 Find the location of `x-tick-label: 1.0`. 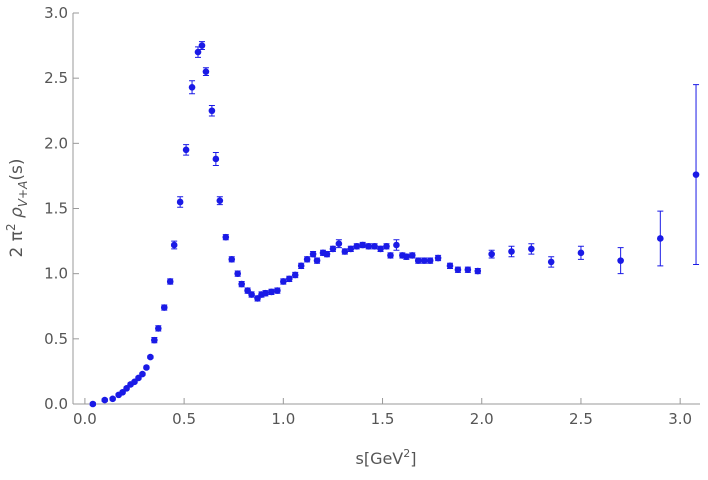

x-tick-label: 1.0 is located at coordinates (283, 419).